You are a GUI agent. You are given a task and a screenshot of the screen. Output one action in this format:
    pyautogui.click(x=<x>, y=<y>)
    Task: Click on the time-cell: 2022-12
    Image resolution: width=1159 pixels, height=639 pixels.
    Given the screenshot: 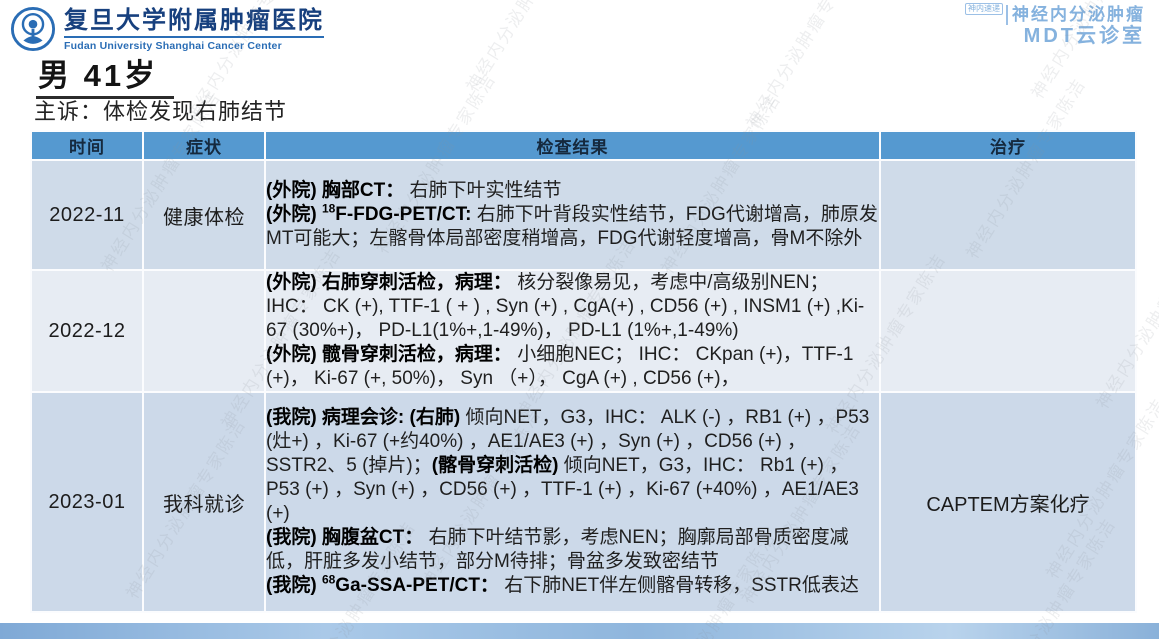 What is the action you would take?
    pyautogui.click(x=87, y=331)
    